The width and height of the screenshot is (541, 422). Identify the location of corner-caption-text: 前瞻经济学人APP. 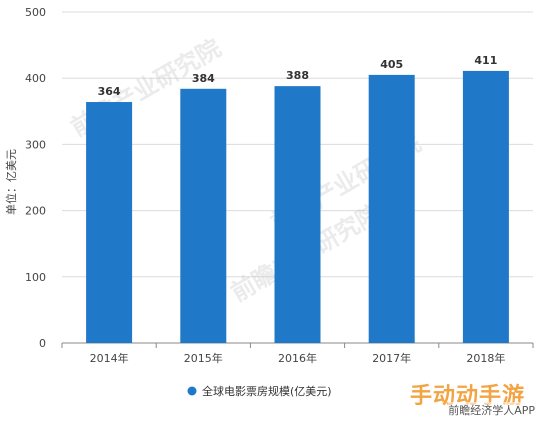
(491, 410).